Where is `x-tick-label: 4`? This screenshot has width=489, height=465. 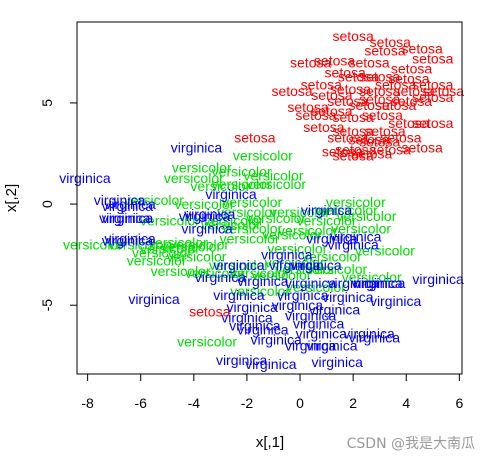
x-tick-label: 4 is located at coordinates (406, 403).